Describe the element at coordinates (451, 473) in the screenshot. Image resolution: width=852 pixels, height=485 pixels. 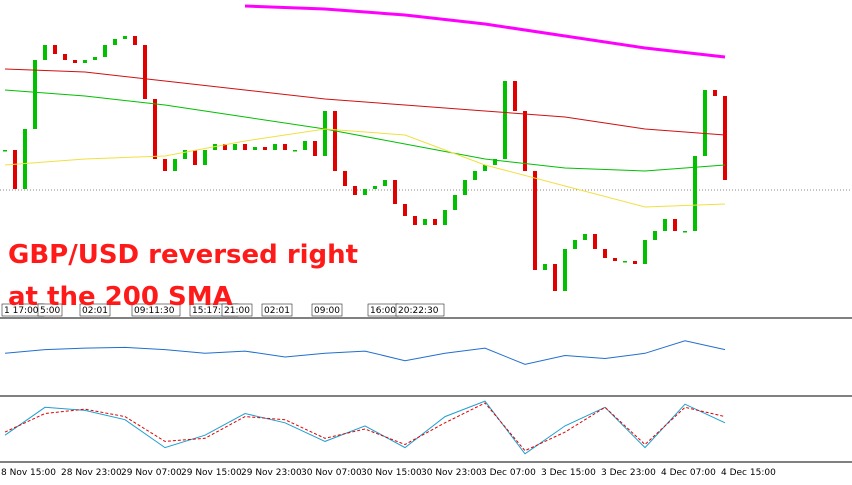
I see `x-tick-label: 30 Nov 23:00` at that location.